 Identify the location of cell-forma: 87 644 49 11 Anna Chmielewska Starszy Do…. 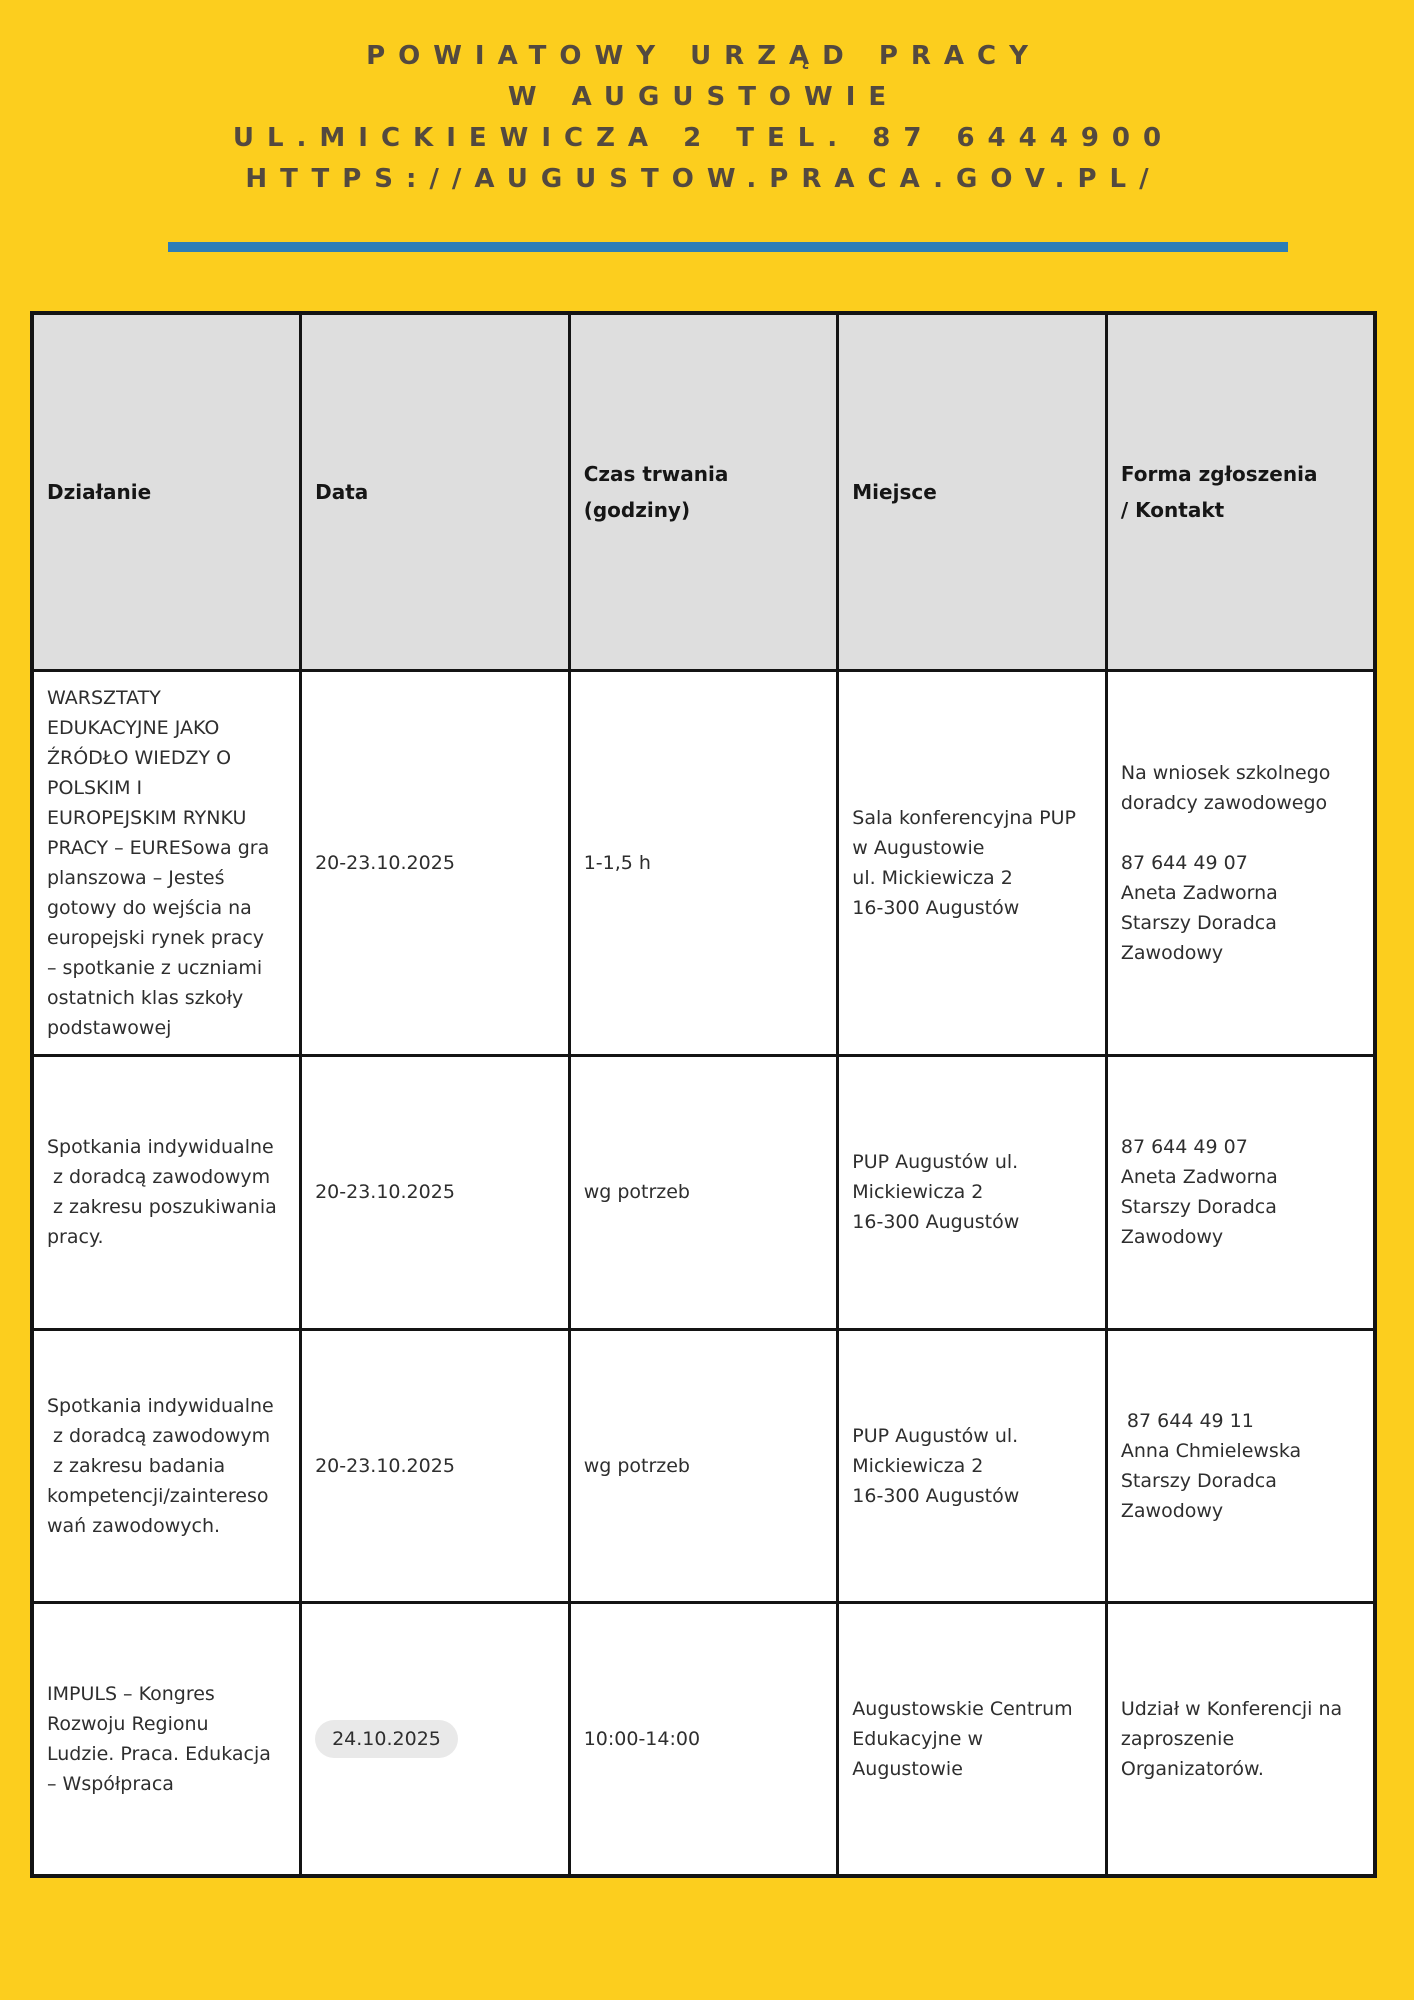
(1240, 1465).